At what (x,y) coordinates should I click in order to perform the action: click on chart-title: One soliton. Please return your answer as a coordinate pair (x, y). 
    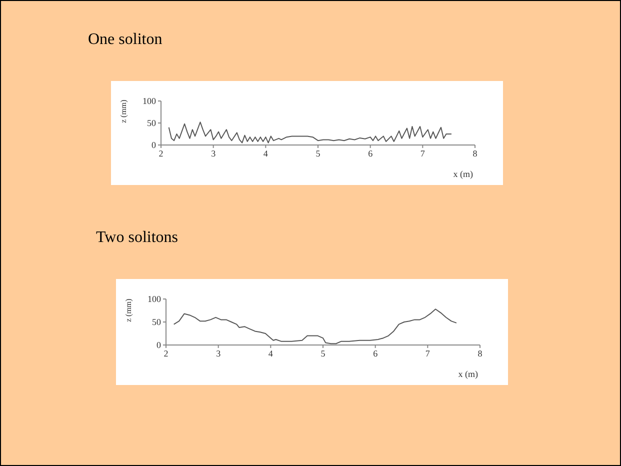
    Looking at the image, I should click on (125, 40).